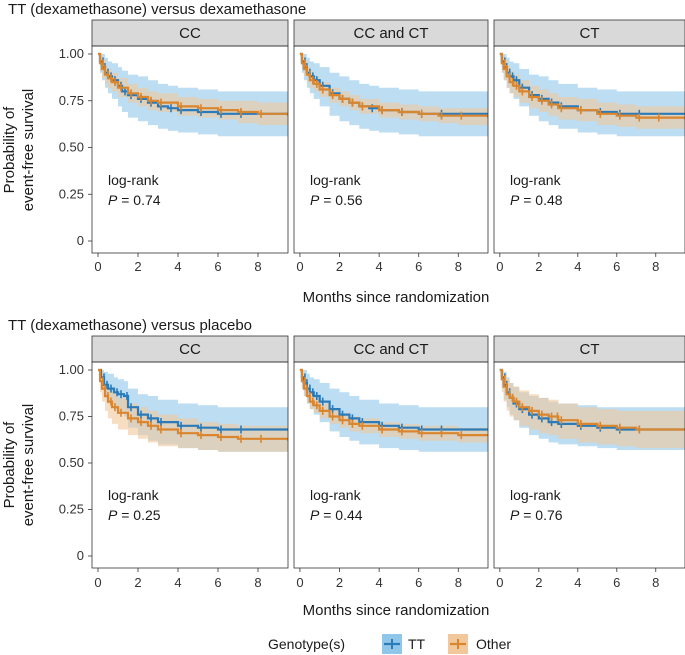  Describe the element at coordinates (19, 150) in the screenshot. I see `y-axis-title-top: Probability of event-free survival` at that location.